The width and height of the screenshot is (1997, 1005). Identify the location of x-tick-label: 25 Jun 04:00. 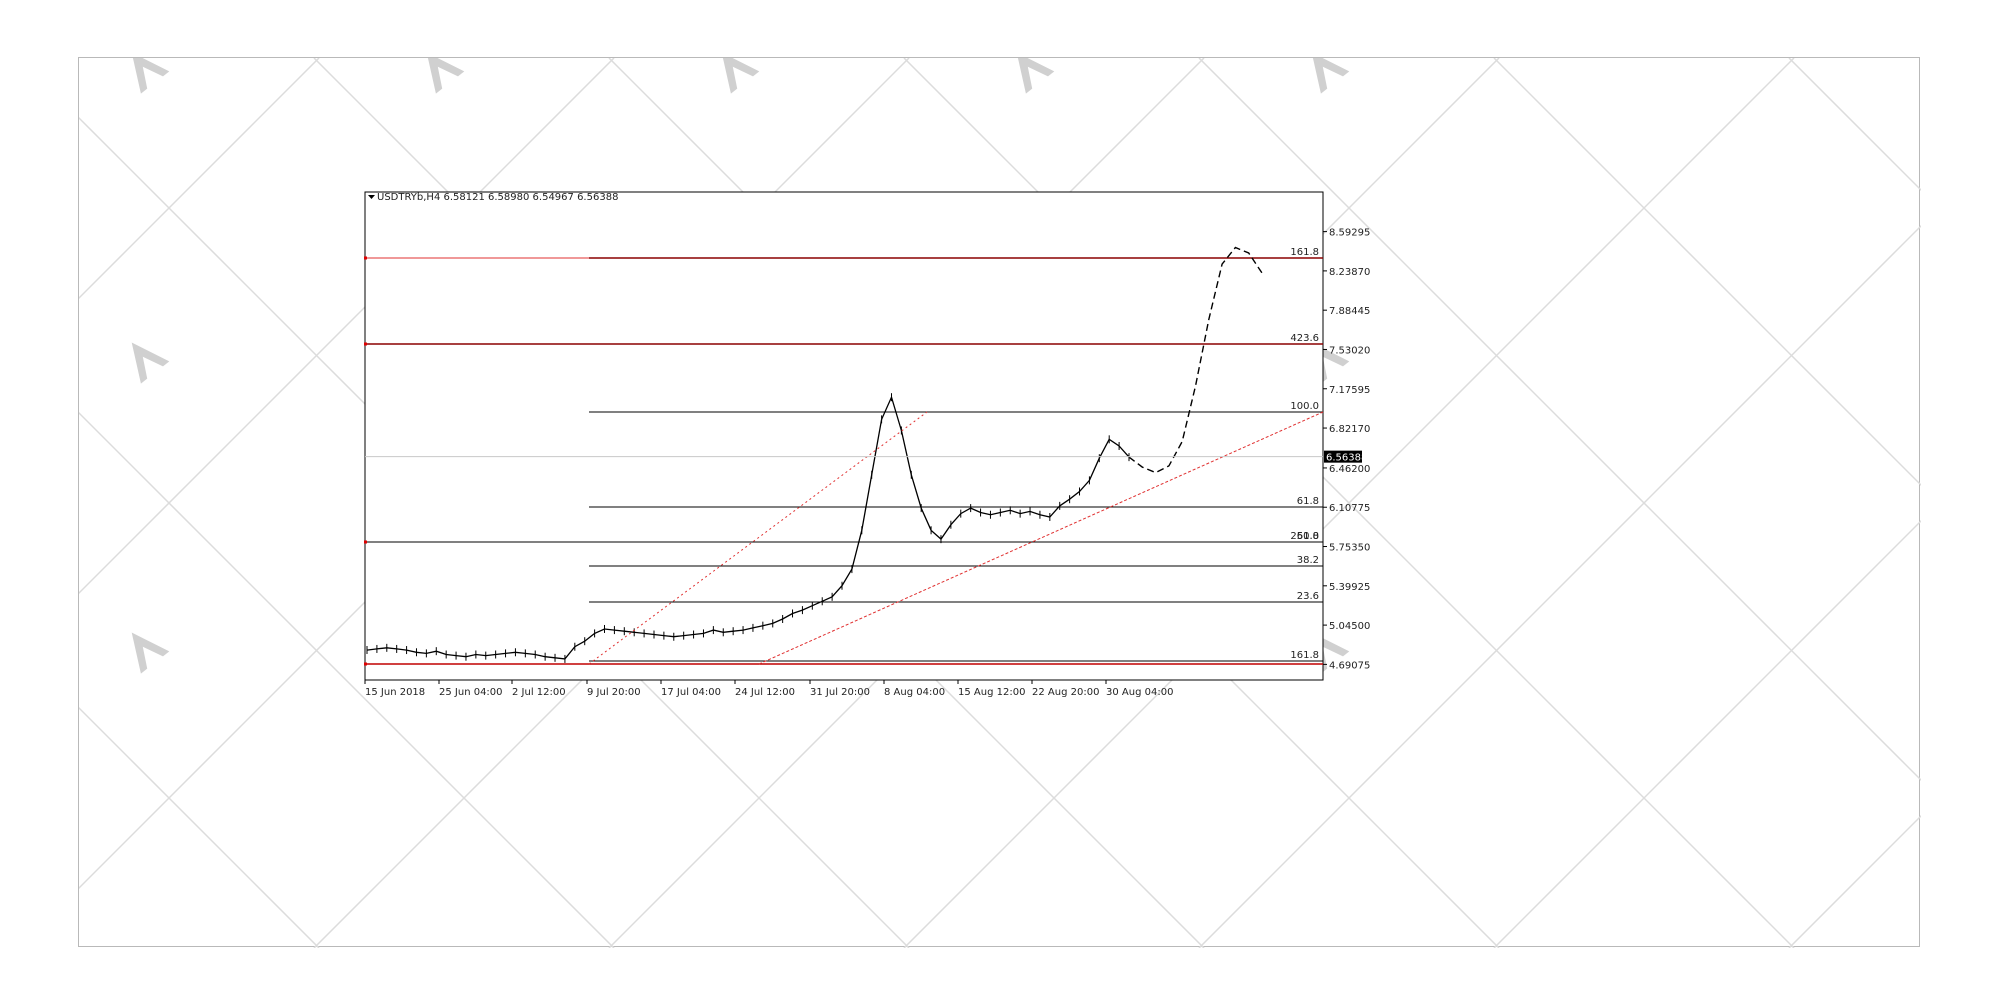
(471, 692).